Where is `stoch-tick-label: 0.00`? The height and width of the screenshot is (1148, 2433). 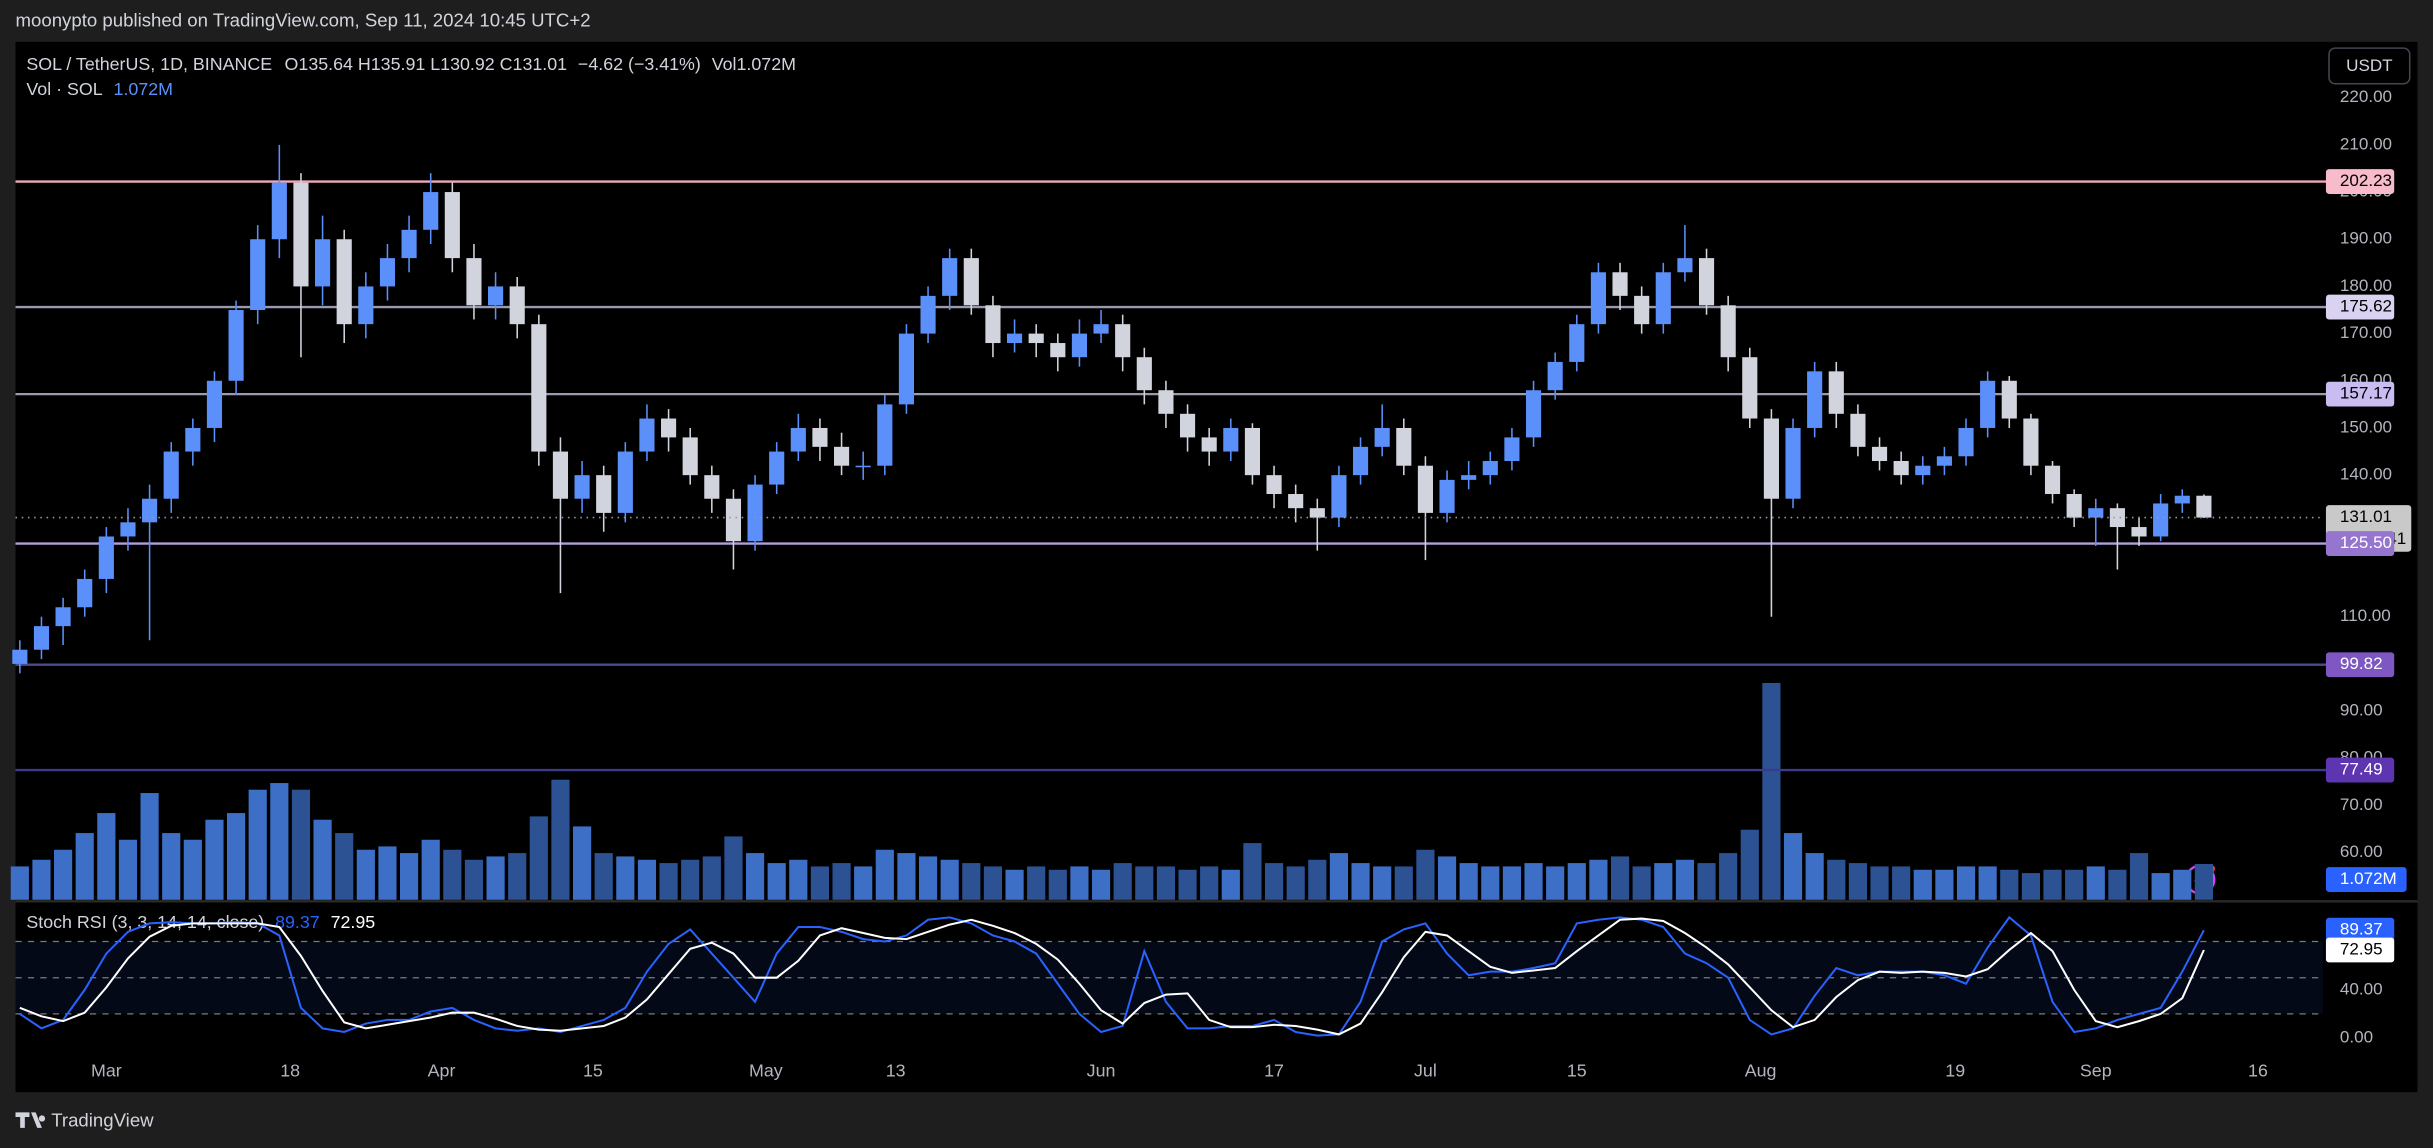
stoch-tick-label: 0.00 is located at coordinates (2356, 1037).